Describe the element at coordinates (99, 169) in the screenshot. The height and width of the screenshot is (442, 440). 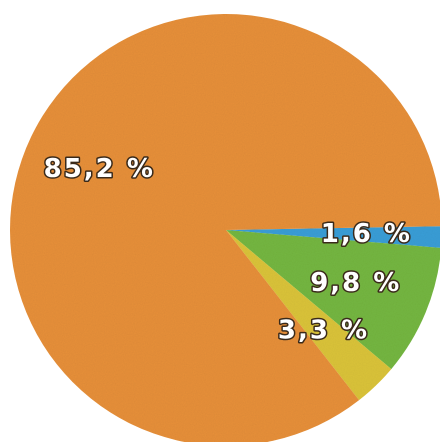
I see `data-label: 85,2 %` at that location.